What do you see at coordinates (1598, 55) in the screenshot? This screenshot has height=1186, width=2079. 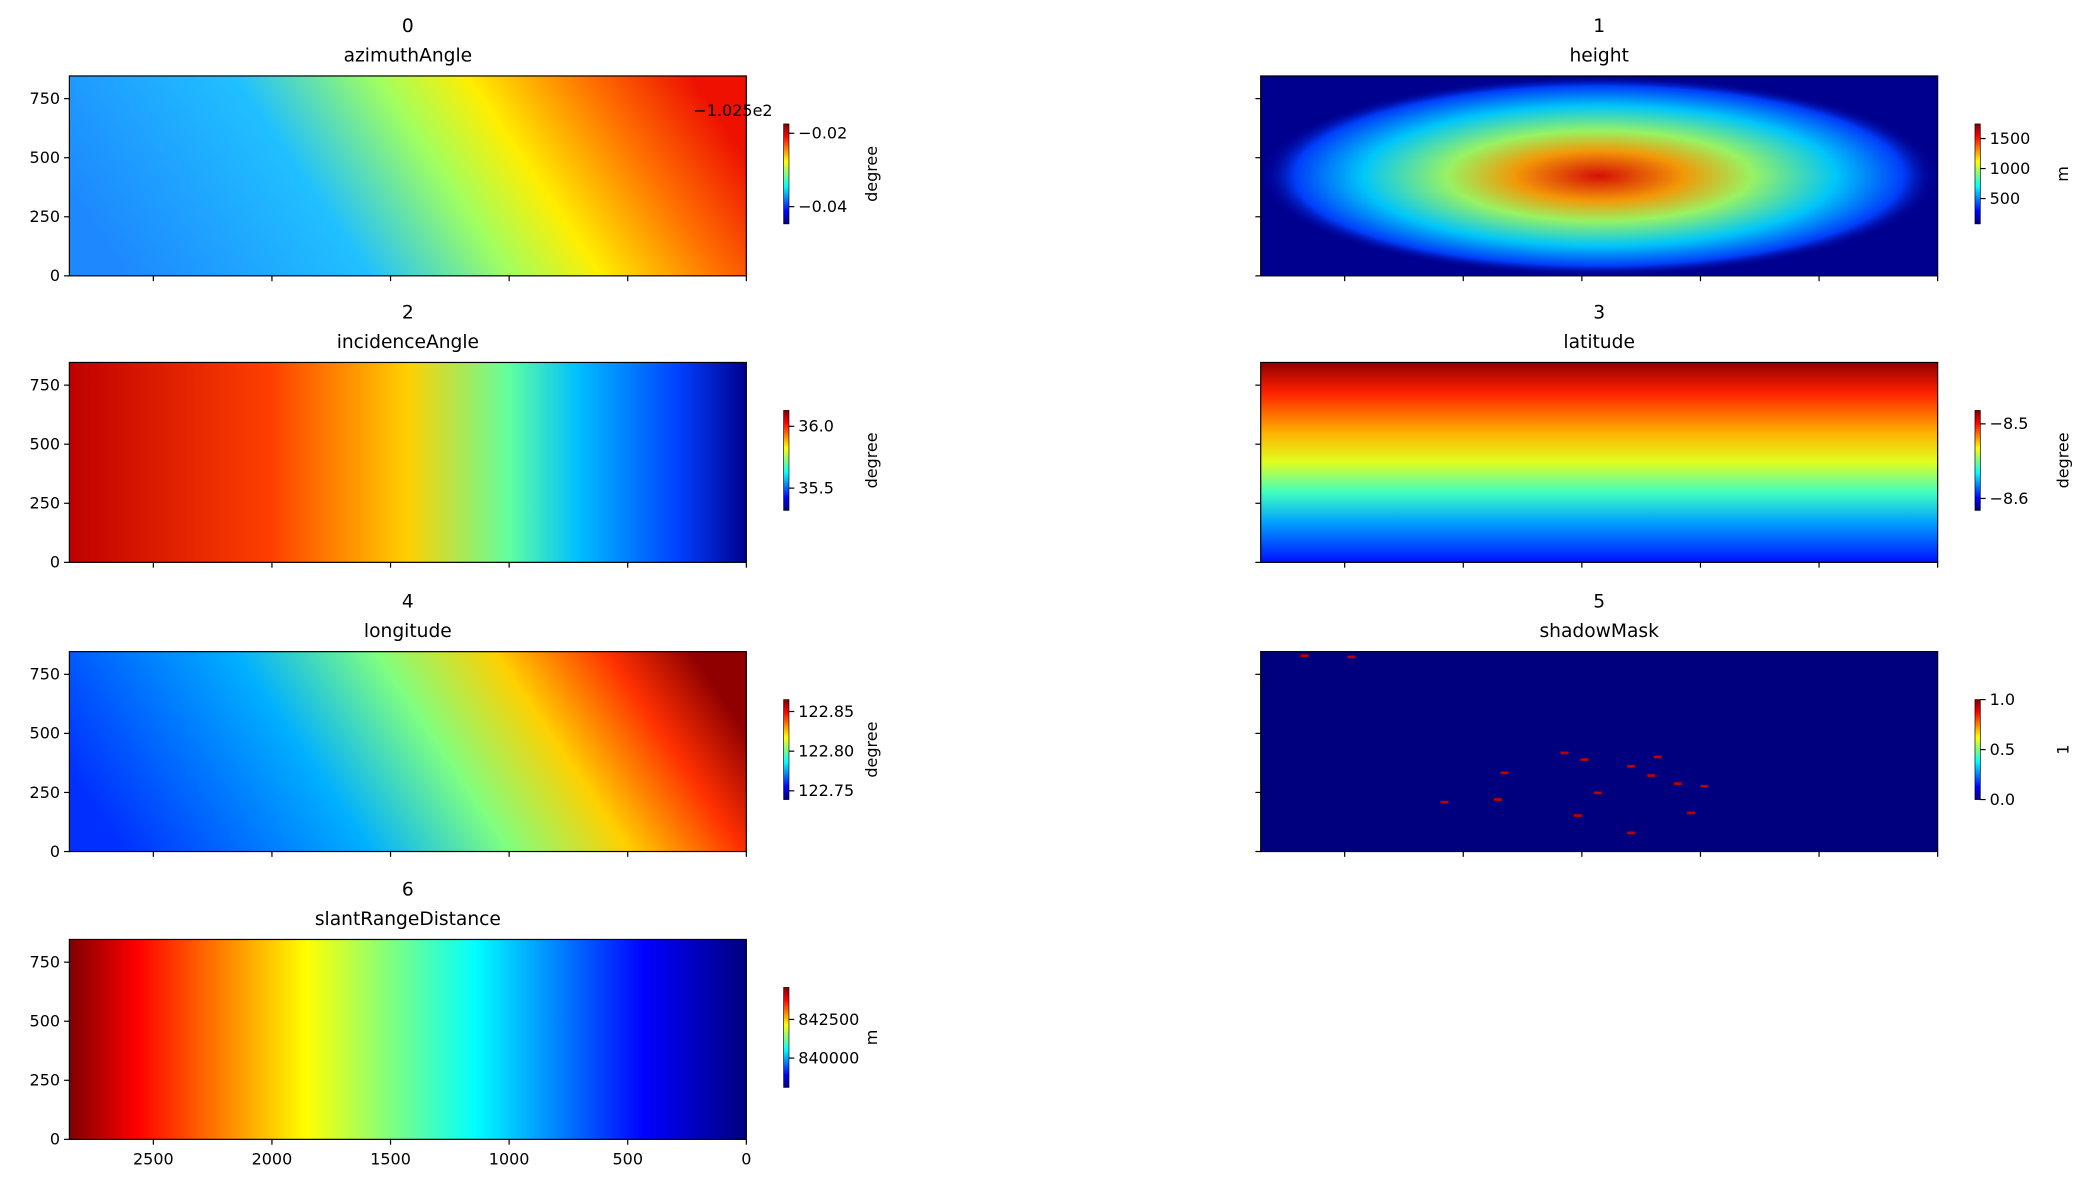 I see `panel-title: height` at bounding box center [1598, 55].